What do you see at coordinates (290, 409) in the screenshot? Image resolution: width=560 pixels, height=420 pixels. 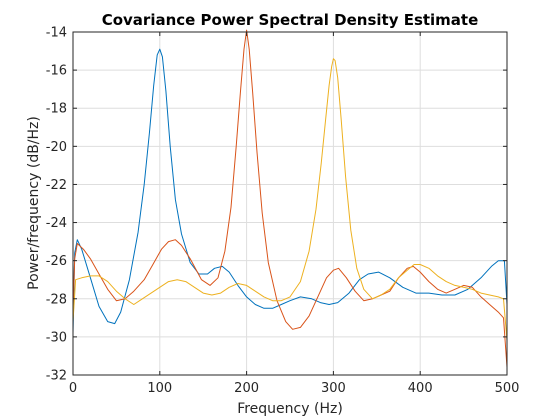 I see `x-axis-label: Frequency (Hz)` at bounding box center [290, 409].